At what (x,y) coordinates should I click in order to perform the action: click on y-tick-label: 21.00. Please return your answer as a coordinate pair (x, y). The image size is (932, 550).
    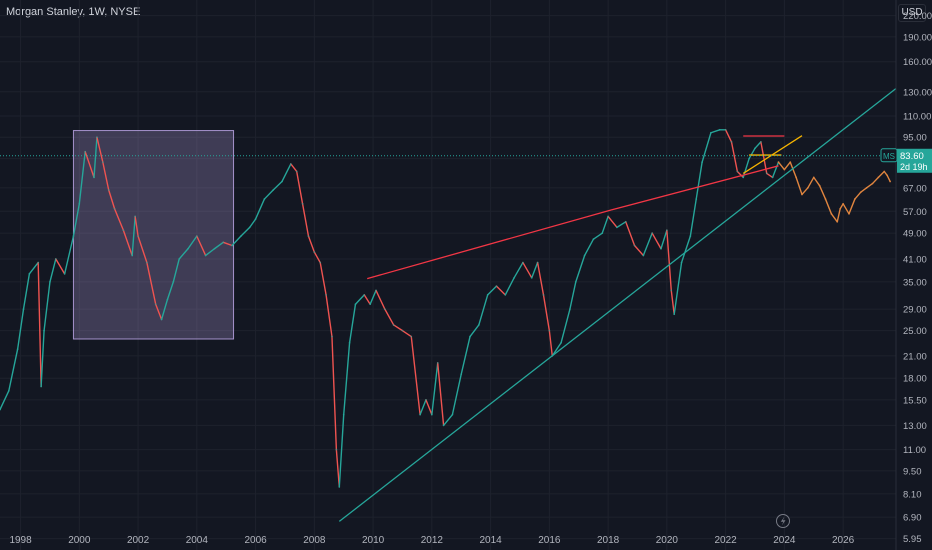
    Looking at the image, I should click on (915, 356).